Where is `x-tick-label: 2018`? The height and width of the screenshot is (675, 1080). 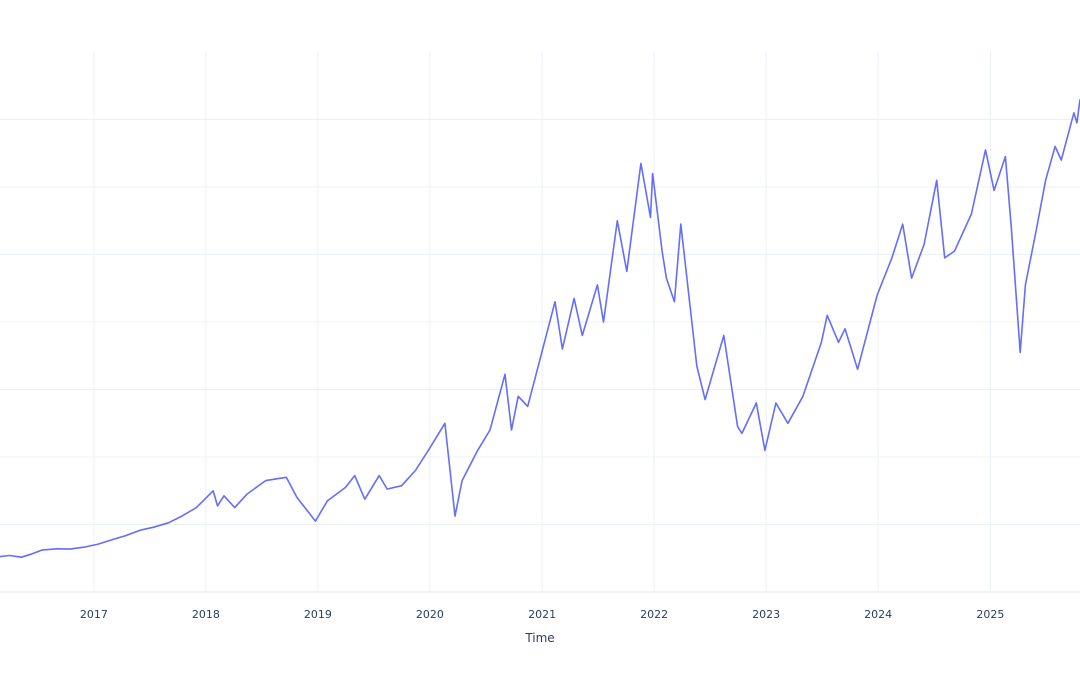
x-tick-label: 2018 is located at coordinates (206, 614).